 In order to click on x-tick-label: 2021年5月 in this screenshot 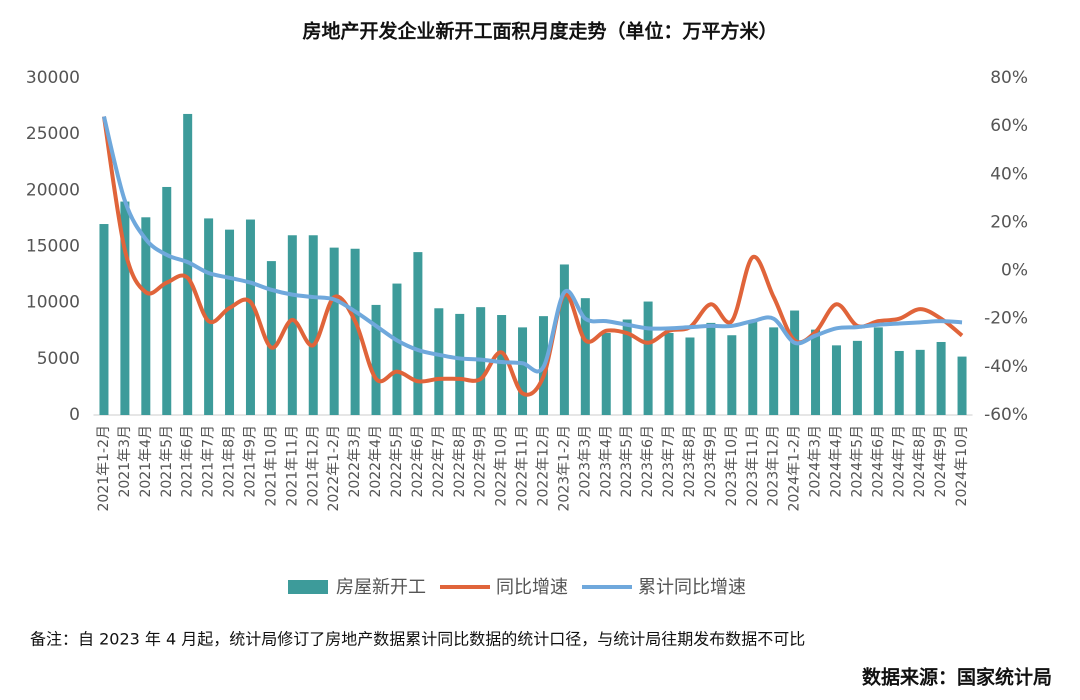, I will do `click(167, 461)`.